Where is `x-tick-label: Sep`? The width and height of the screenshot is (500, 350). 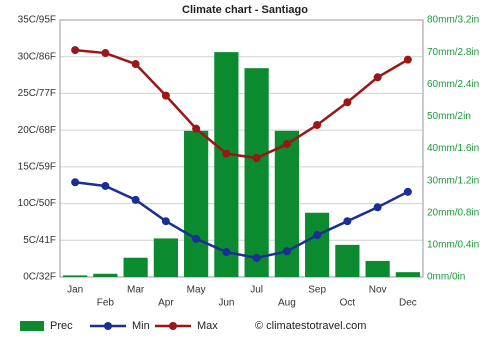 x-tick-label: Sep is located at coordinates (317, 290).